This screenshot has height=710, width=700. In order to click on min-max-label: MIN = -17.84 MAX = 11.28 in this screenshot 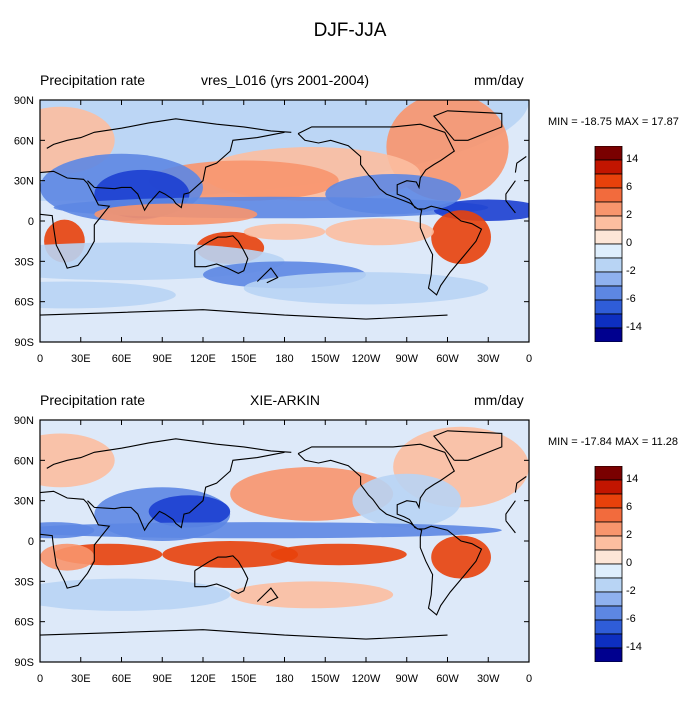, I will do `click(613, 442)`.